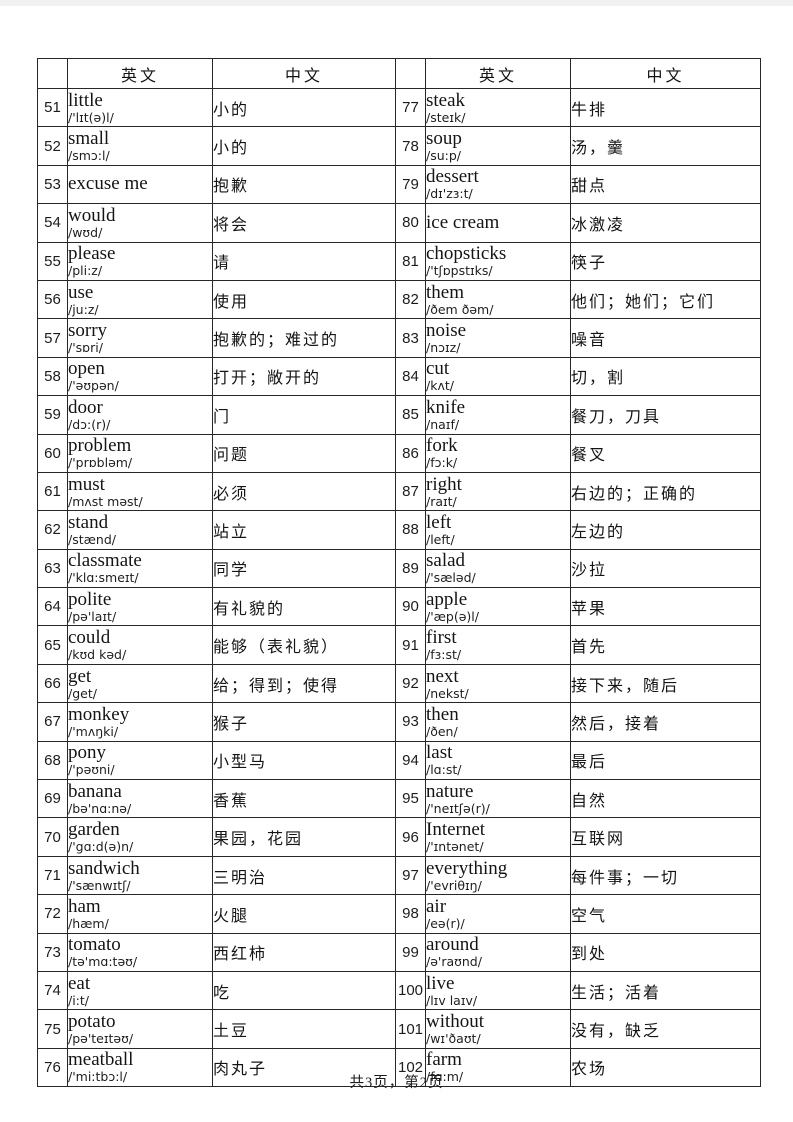 The width and height of the screenshot is (793, 1122). I want to click on row-number: 95, so click(410, 799).